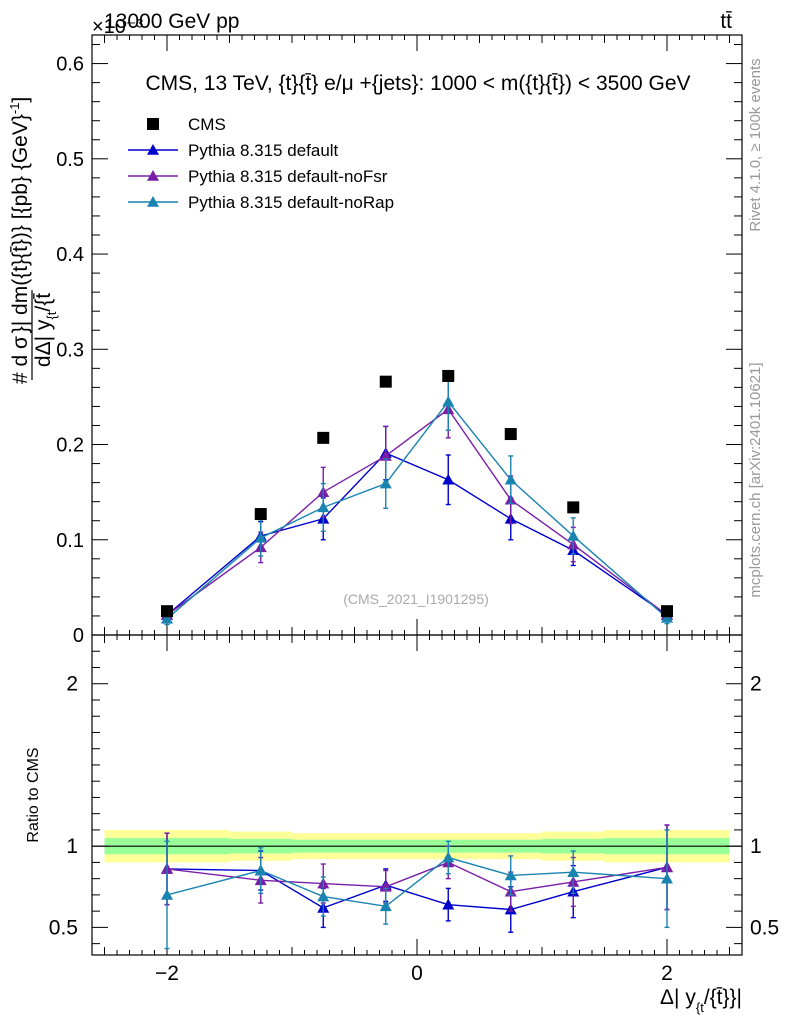 This screenshot has width=786, height=1024. Describe the element at coordinates (153, 175) in the screenshot. I see `legend-marker-pythia-8-315-default-nofsr` at that location.